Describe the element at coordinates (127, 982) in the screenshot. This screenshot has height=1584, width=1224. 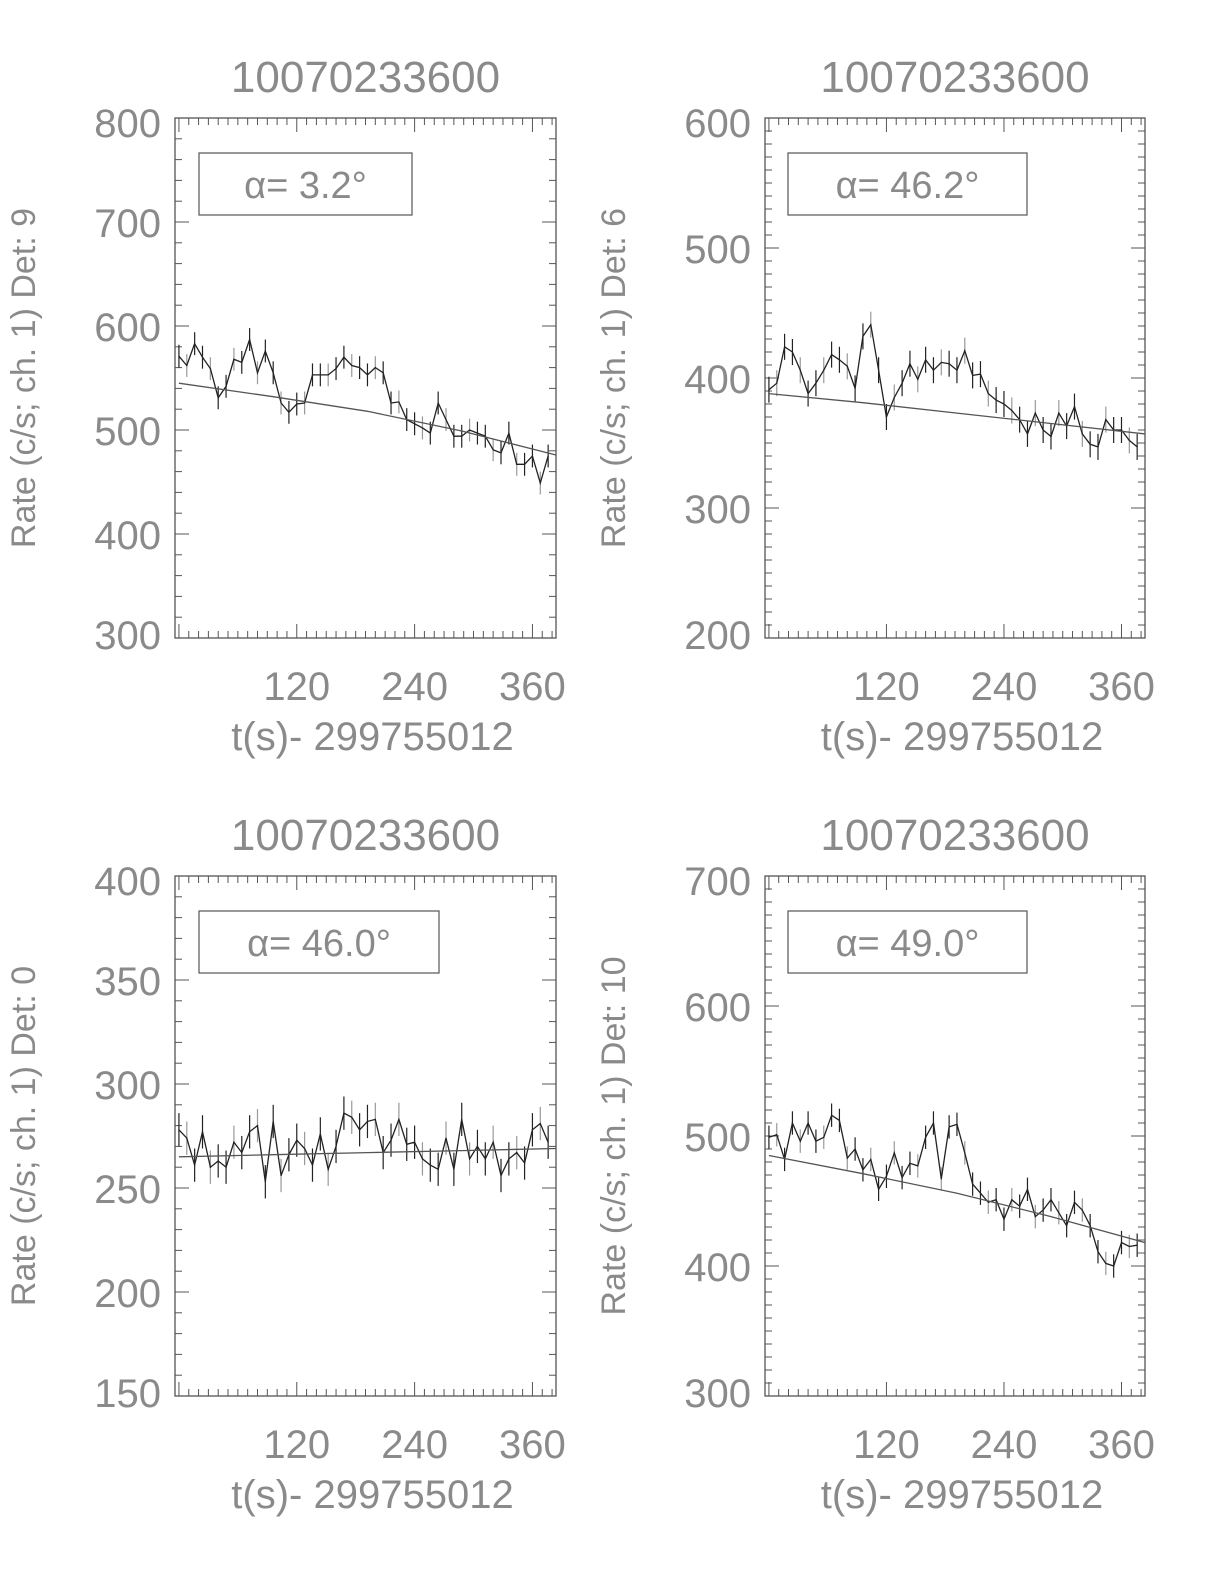
I see `y-tick-label: 350` at that location.